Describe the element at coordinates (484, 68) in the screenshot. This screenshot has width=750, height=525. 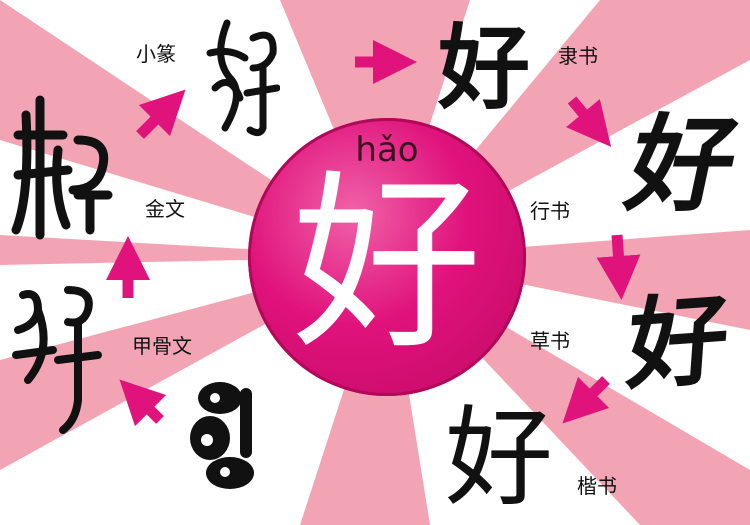
I see `lishu-character: 好` at that location.